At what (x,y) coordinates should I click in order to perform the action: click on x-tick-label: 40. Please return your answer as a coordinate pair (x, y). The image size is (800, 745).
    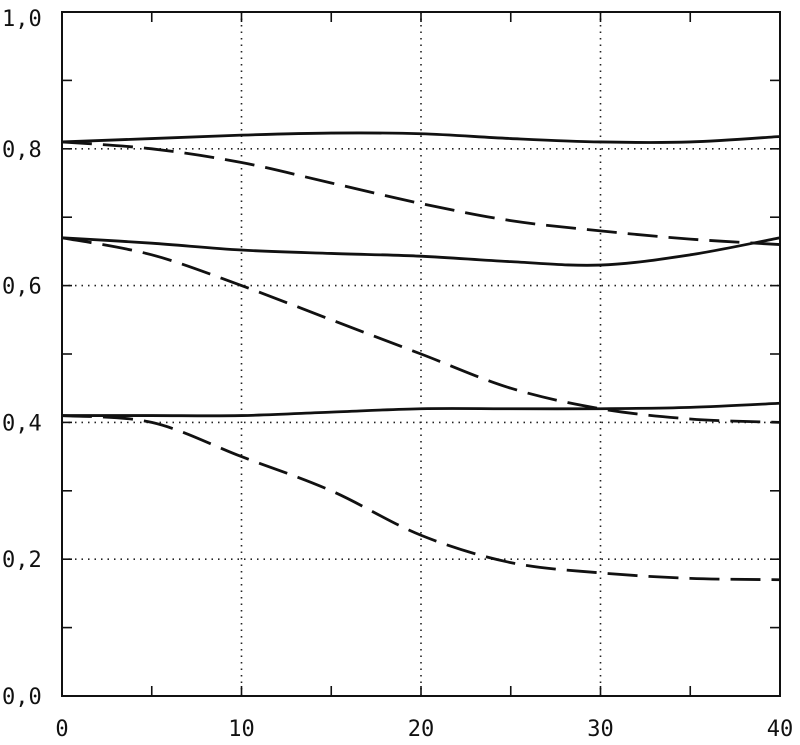
    Looking at the image, I should click on (780, 729).